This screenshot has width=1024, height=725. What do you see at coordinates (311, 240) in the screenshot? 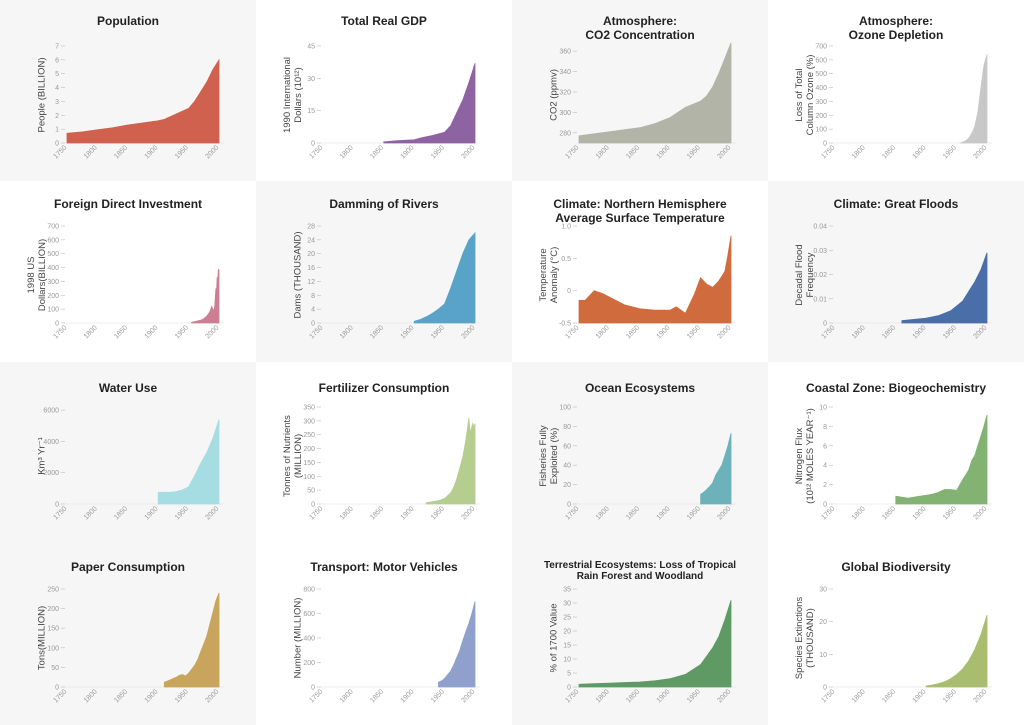
I see `y-tick-label: 24` at bounding box center [311, 240].